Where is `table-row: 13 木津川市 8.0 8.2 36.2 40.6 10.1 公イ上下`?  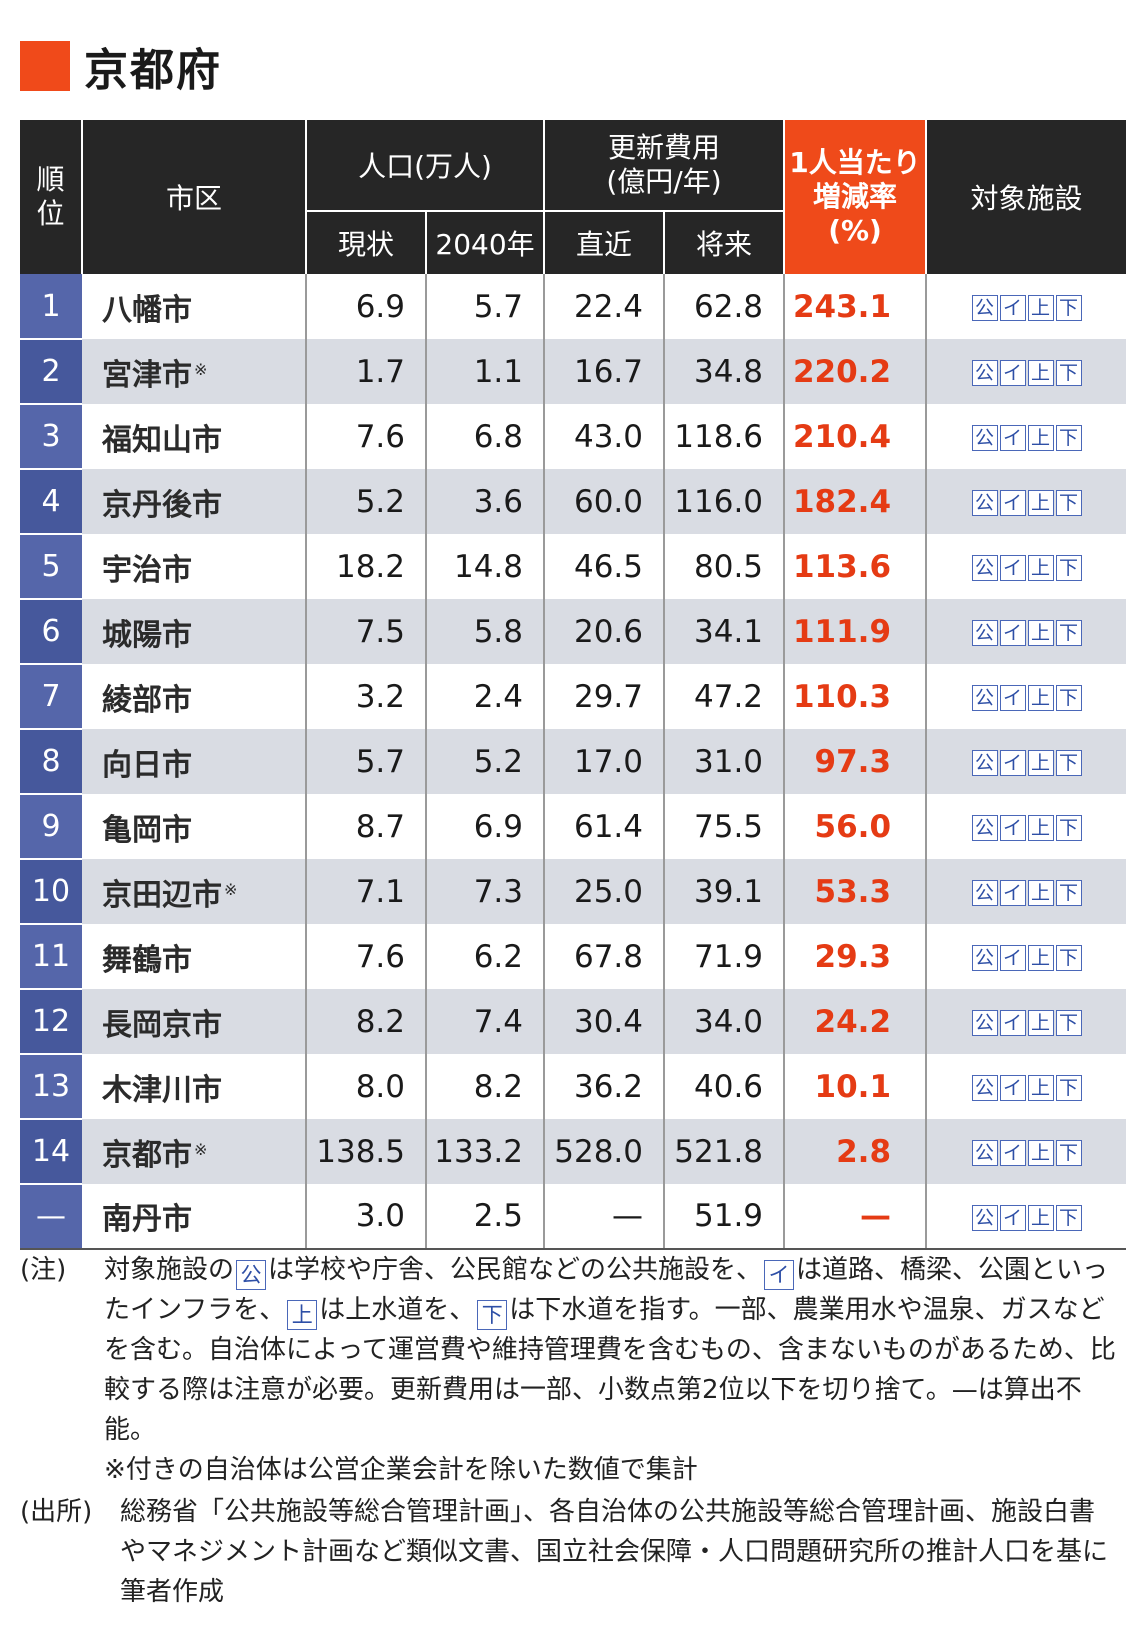 table-row: 13 木津川市 8.0 8.2 36.2 40.6 10.1 公イ上下 is located at coordinates (573, 1087).